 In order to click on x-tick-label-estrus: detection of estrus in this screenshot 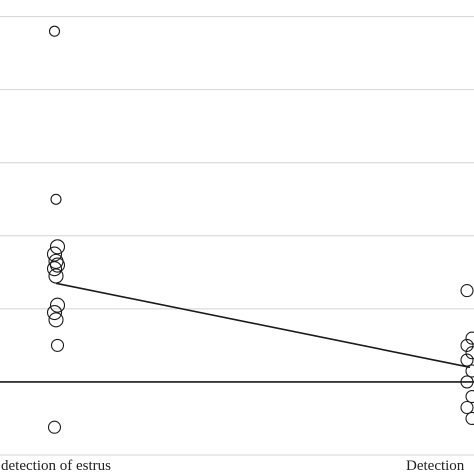, I will do `click(56, 466)`.